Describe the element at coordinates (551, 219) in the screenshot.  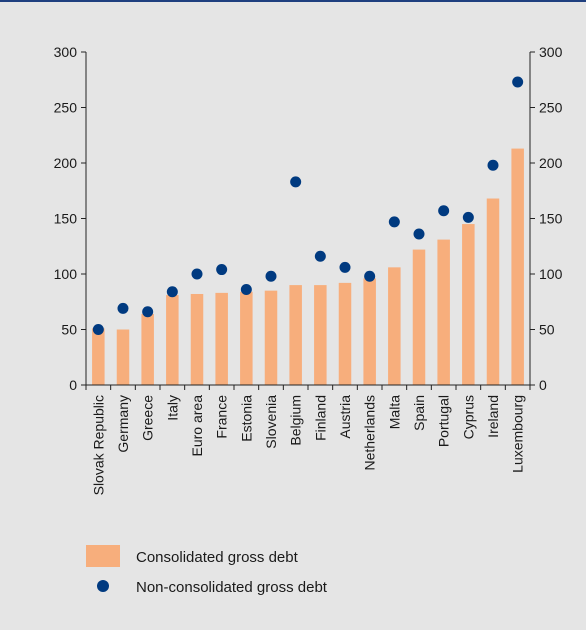
I see `y-tick-label-right: 150` at that location.